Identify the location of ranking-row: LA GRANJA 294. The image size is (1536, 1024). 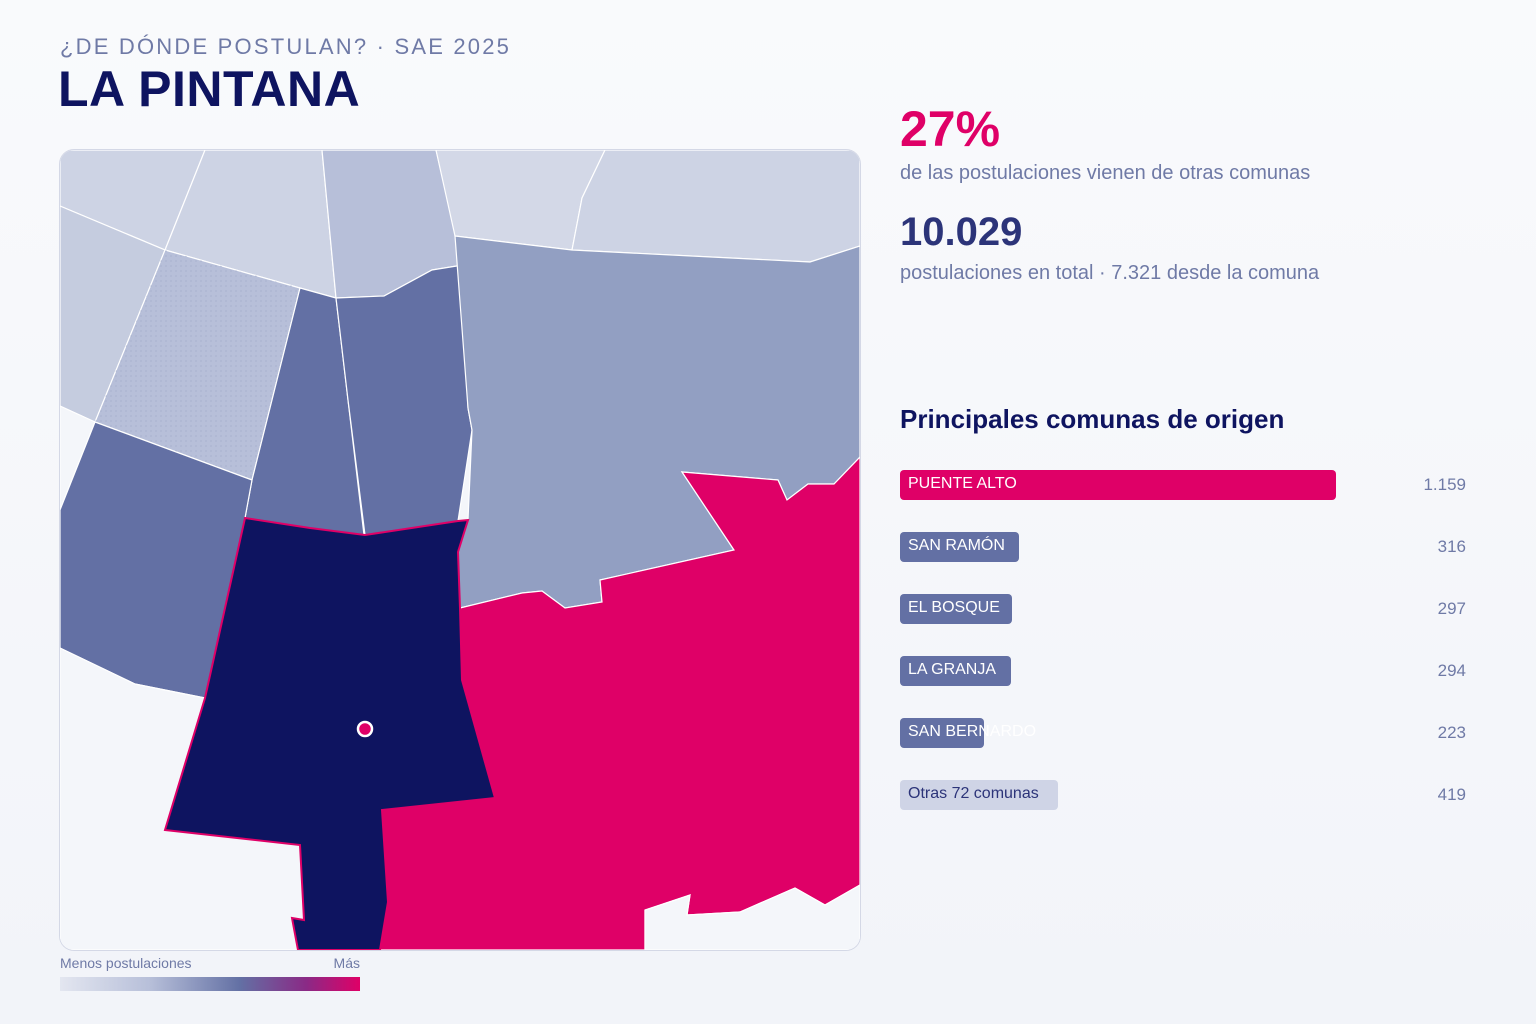
(1183, 671).